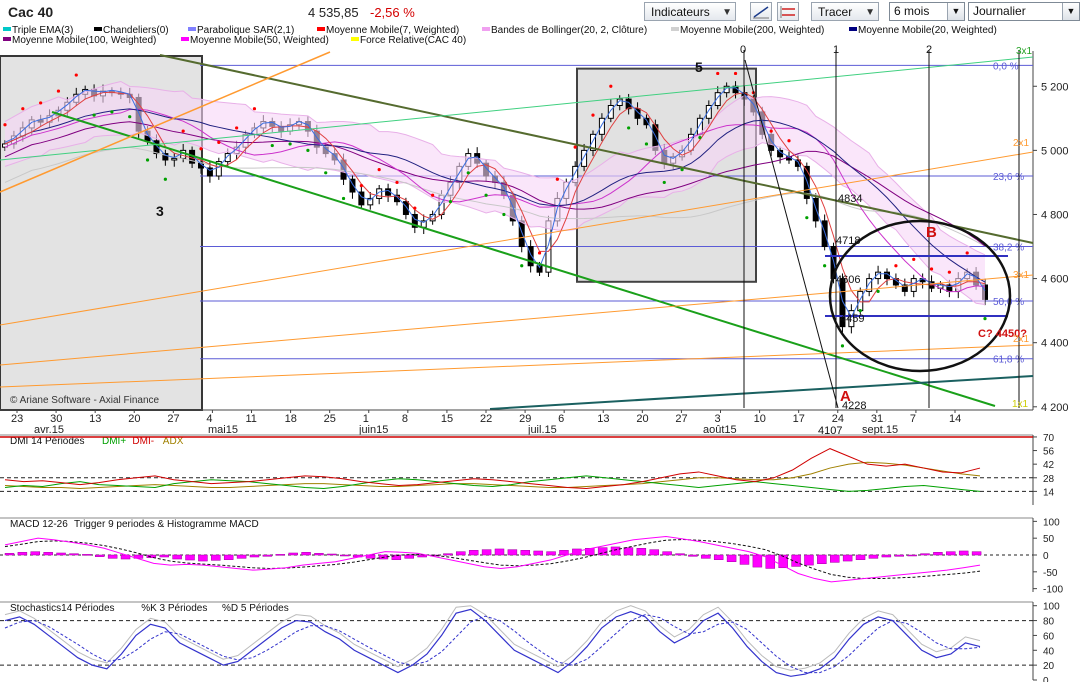 Image resolution: width=1083 pixels, height=682 pixels. What do you see at coordinates (877, 419) in the screenshot?
I see `x-tick-label: 31` at bounding box center [877, 419].